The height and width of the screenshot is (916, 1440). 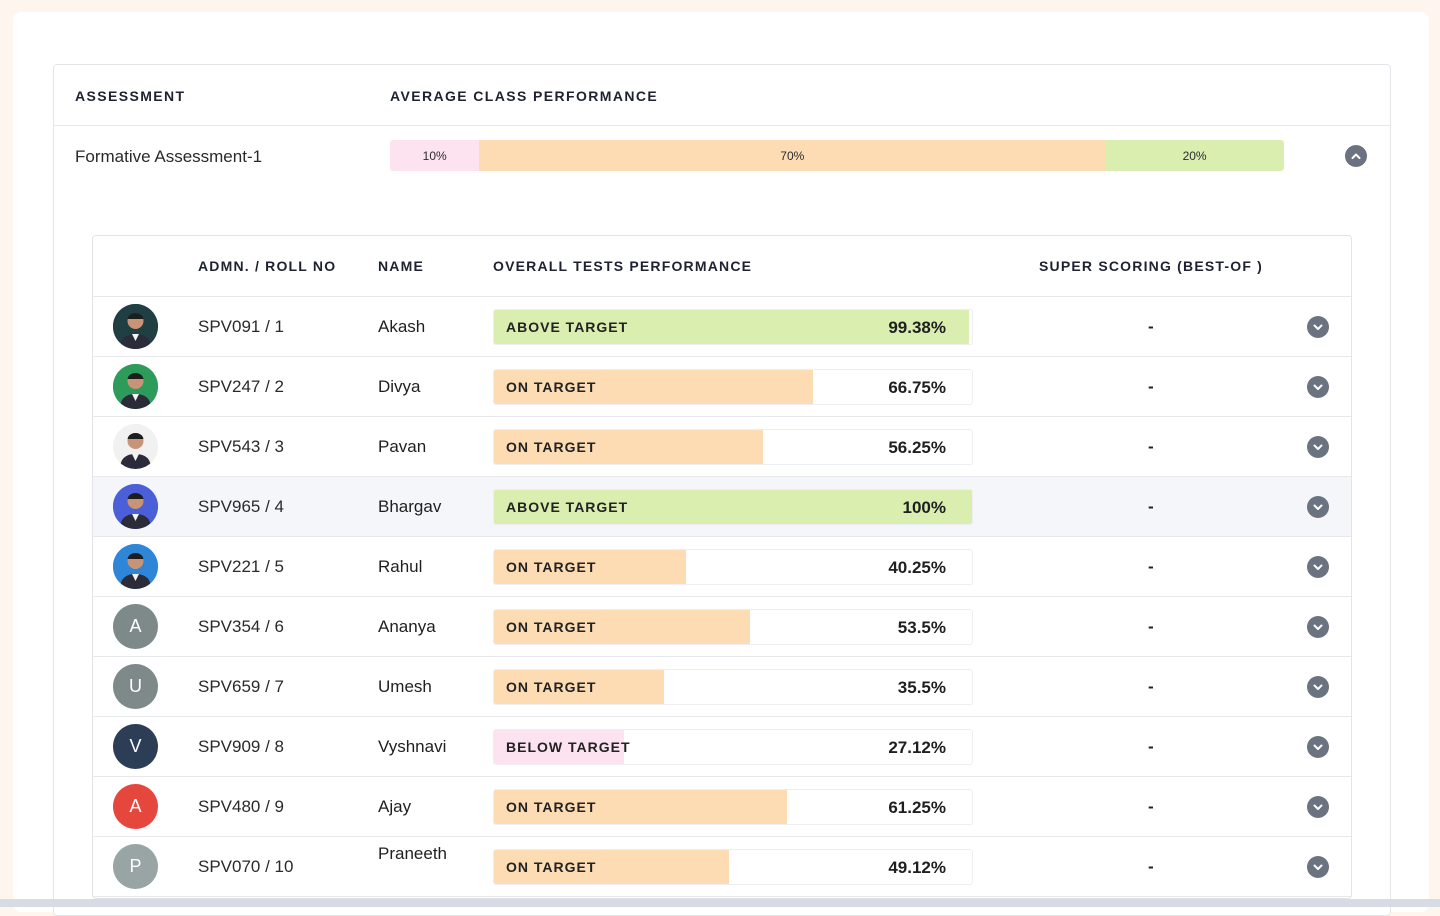 What do you see at coordinates (722, 567) in the screenshot?
I see `table-row: SPV221 / 5 Rahul ON TARGET 40.25% -` at bounding box center [722, 567].